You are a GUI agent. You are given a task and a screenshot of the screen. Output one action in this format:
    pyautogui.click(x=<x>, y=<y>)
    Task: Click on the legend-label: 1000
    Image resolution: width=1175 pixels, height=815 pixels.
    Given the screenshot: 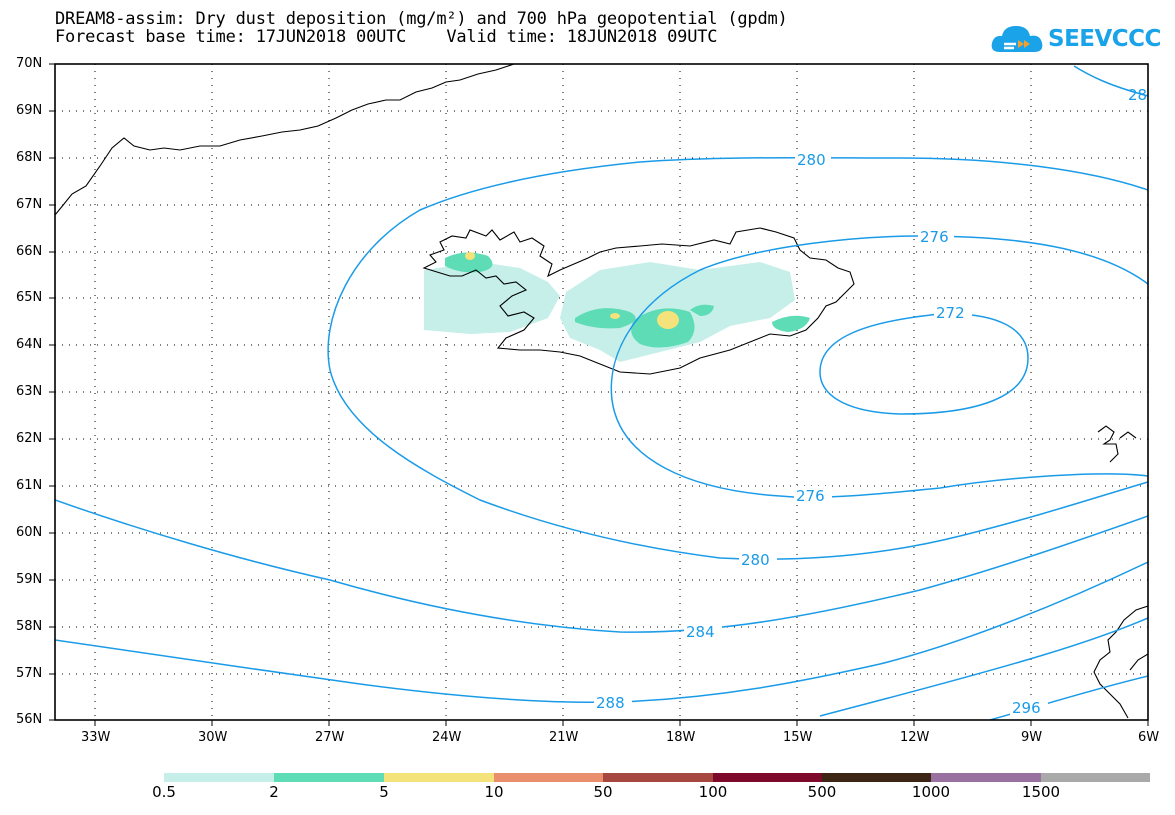 What is the action you would take?
    pyautogui.click(x=931, y=792)
    